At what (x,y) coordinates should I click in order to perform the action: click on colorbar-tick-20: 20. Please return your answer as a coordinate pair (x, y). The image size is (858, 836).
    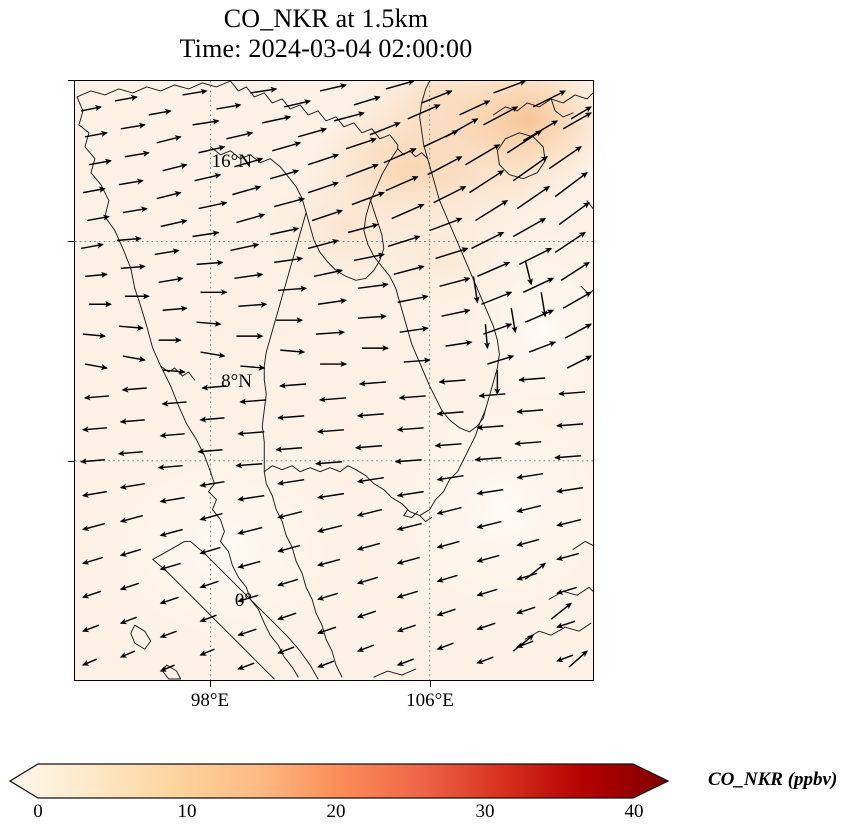
    Looking at the image, I should click on (336, 811).